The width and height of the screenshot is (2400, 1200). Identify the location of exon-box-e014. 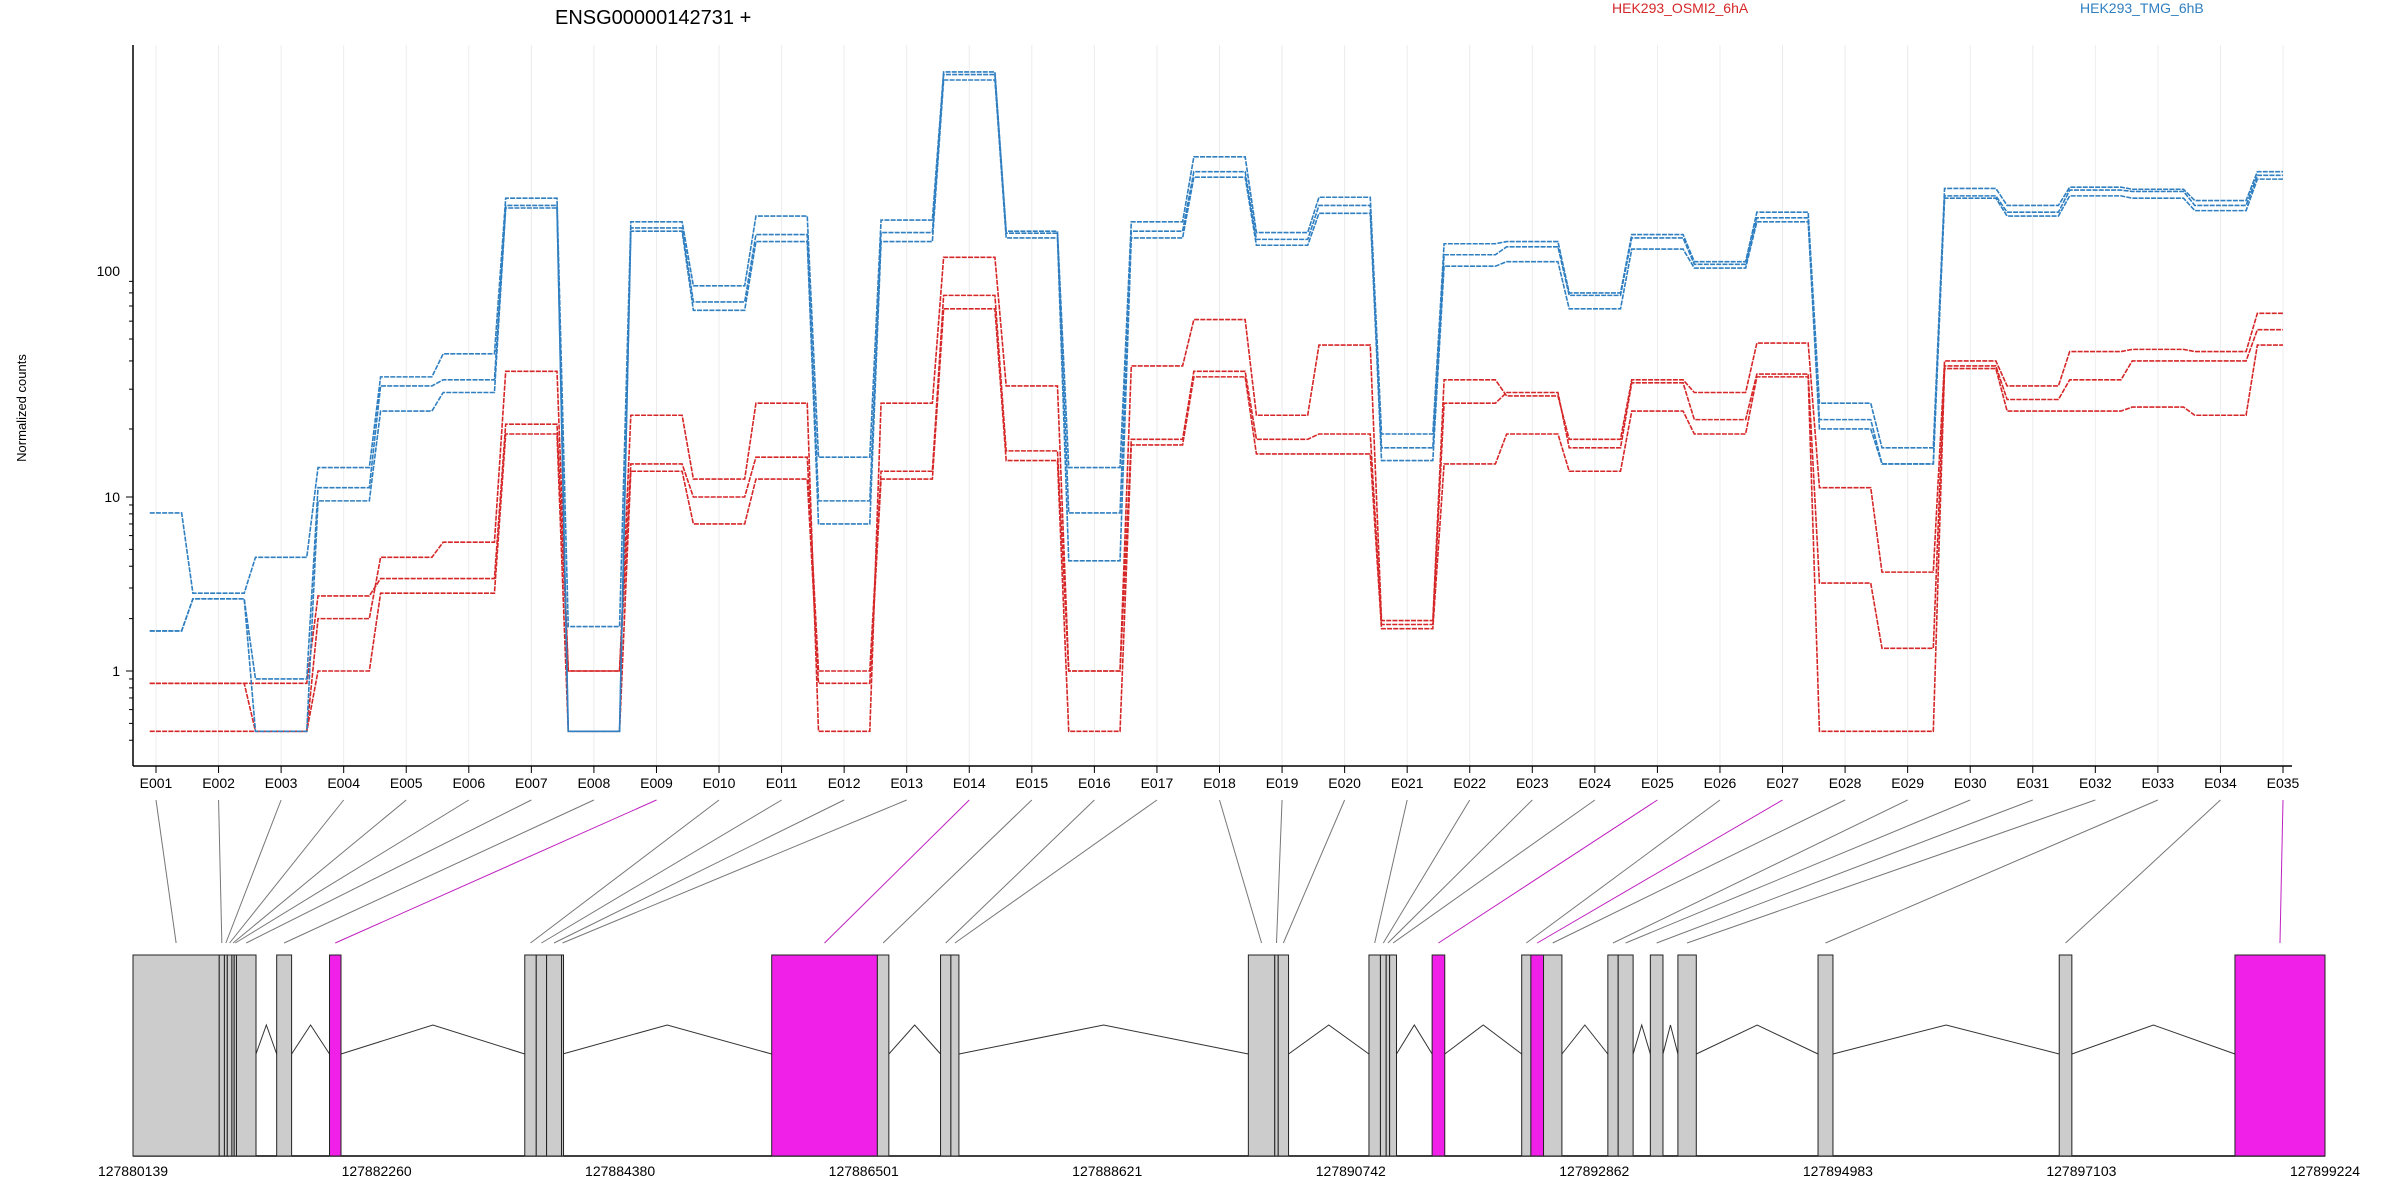
(824, 1055).